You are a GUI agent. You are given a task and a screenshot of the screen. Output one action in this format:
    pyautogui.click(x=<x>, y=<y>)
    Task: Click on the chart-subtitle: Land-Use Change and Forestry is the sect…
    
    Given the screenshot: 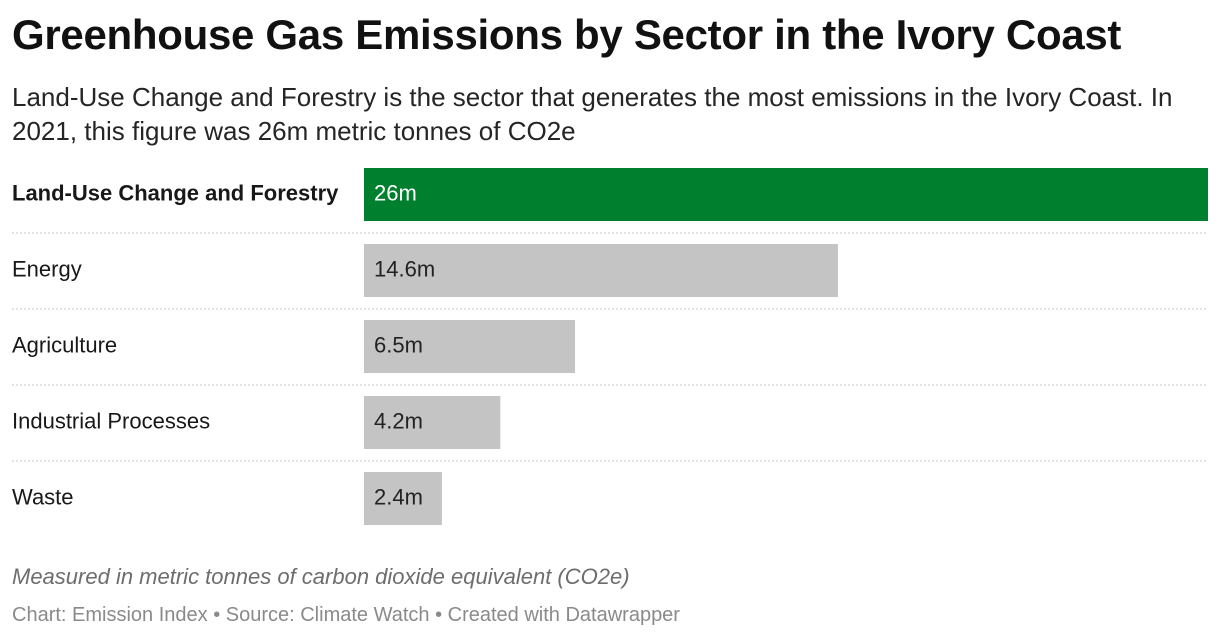 What is the action you would take?
    pyautogui.click(x=592, y=114)
    